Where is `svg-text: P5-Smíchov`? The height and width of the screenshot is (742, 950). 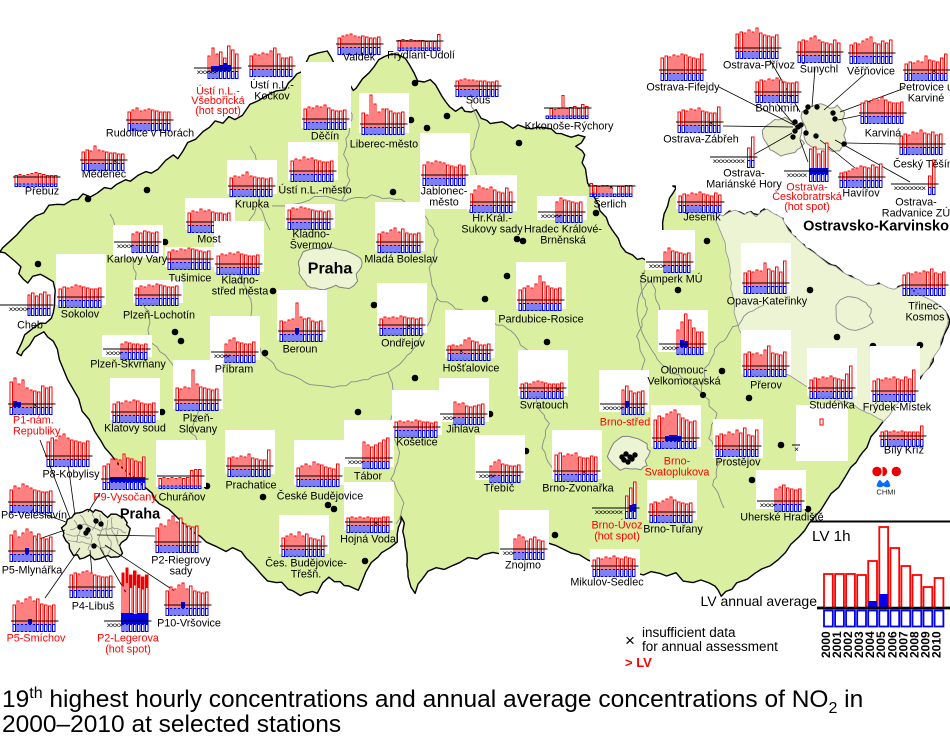 svg-text: P5-Smíchov is located at coordinates (36, 638).